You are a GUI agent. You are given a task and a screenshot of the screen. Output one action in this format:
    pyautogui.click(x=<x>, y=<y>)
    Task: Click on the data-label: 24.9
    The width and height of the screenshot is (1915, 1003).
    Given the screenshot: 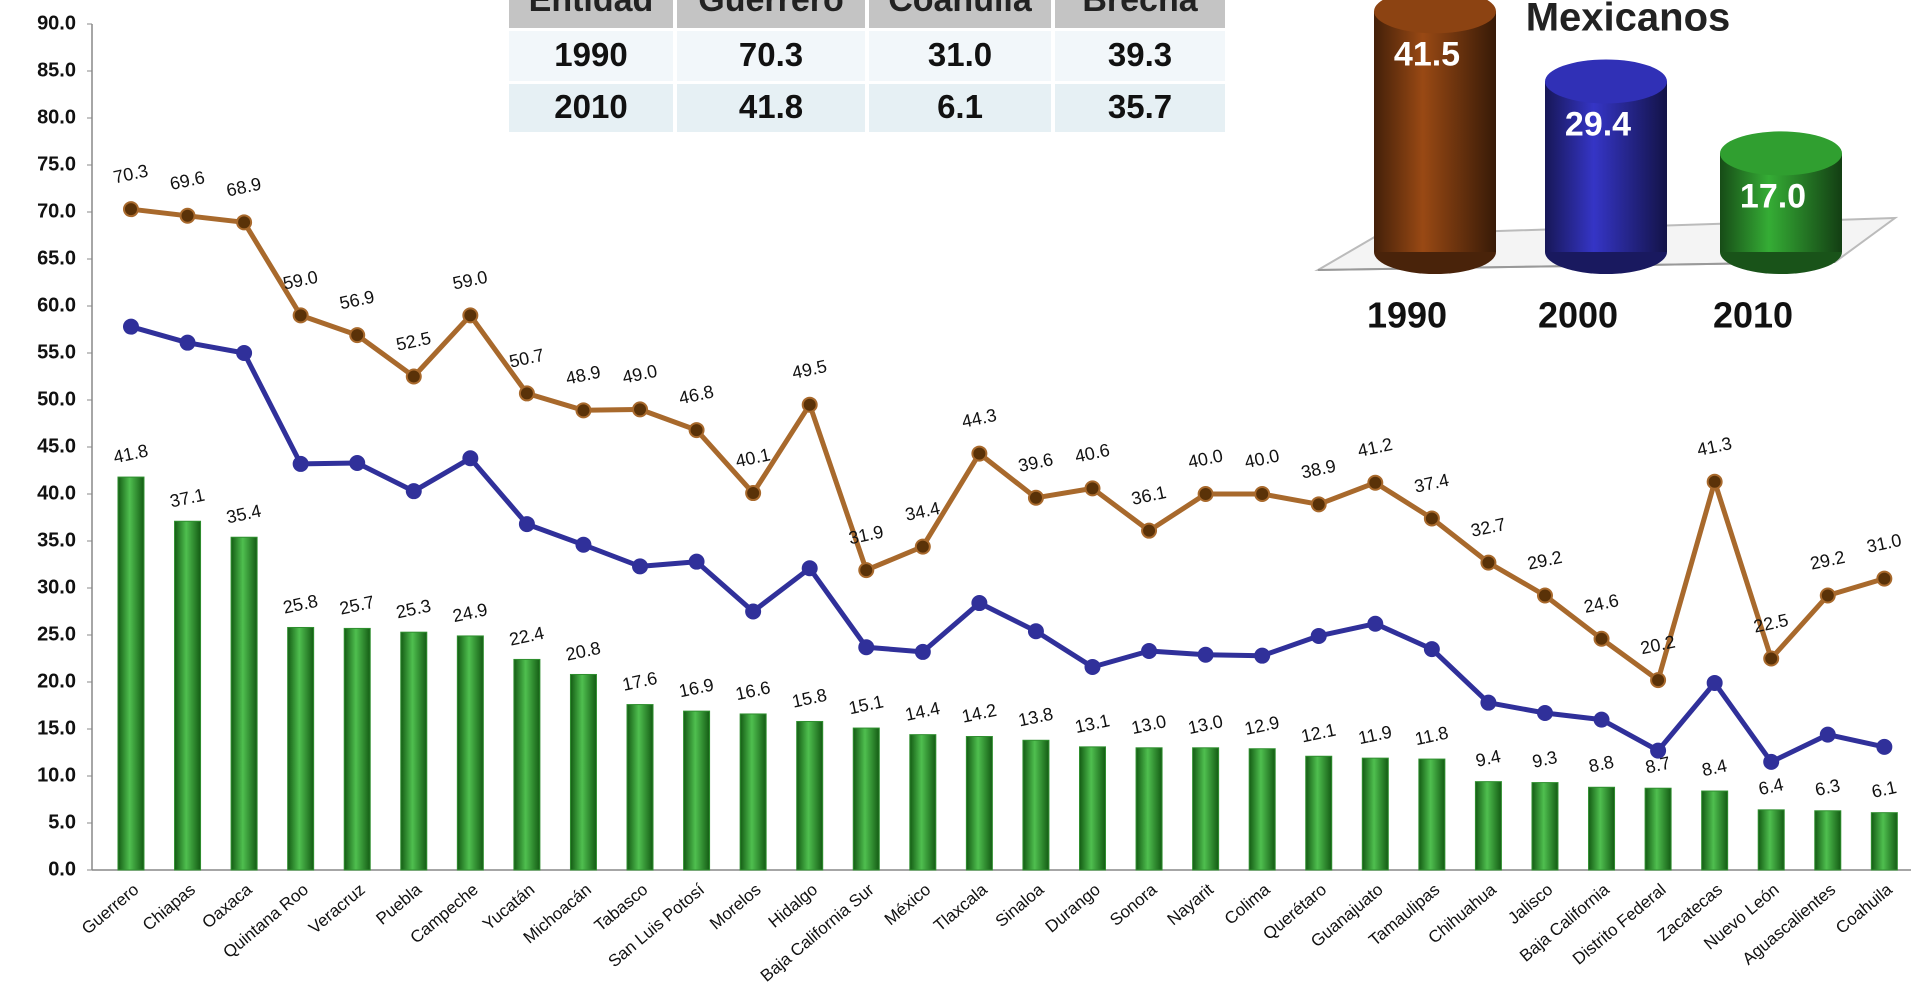 What is the action you would take?
    pyautogui.click(x=470, y=612)
    